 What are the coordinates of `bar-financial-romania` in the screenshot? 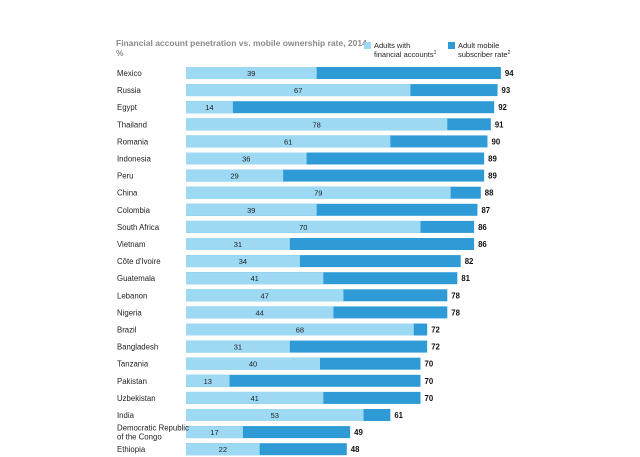 It's located at (288, 141).